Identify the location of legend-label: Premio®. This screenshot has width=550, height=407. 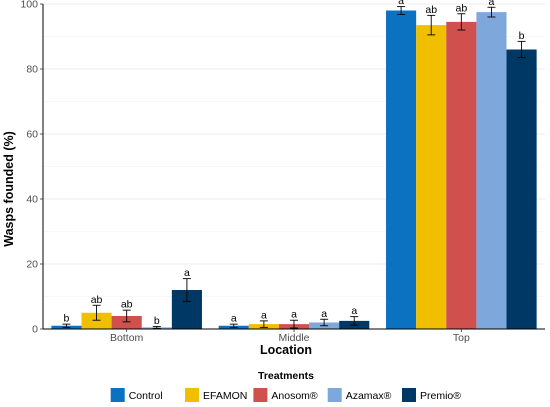
(440, 396).